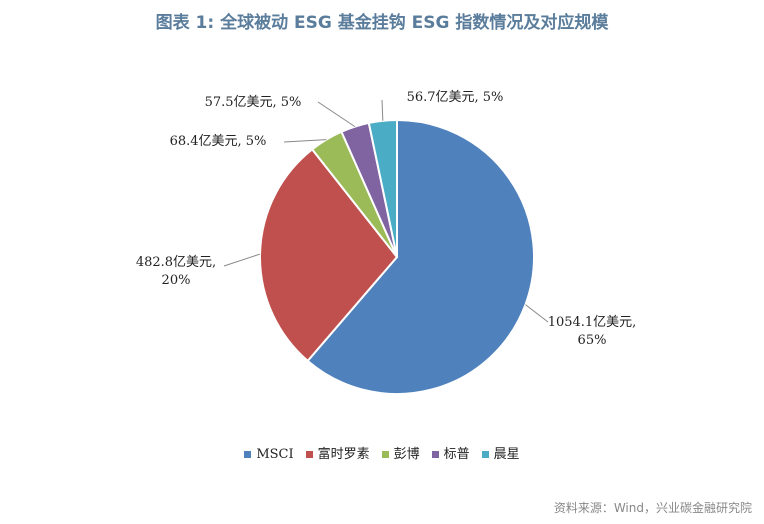 The width and height of the screenshot is (764, 524). I want to click on legend-item: 晨星, so click(500, 452).